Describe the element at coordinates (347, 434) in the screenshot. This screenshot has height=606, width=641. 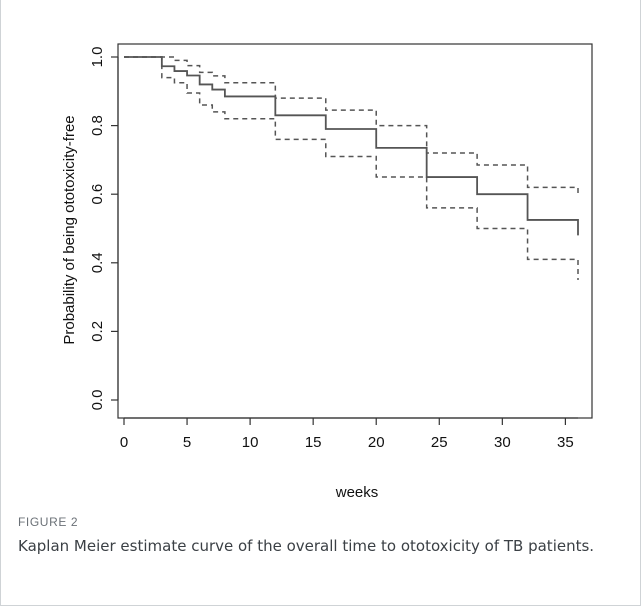
I see `x-ticks: 0 5 10 15 20 25 30 35` at that location.